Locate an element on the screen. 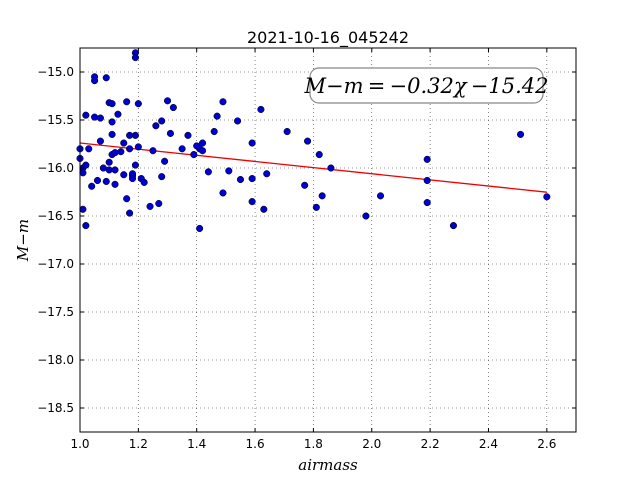 The height and width of the screenshot is (480, 640). fit-equation-box: M−m = −0.32χ −15.42 is located at coordinates (426, 85).